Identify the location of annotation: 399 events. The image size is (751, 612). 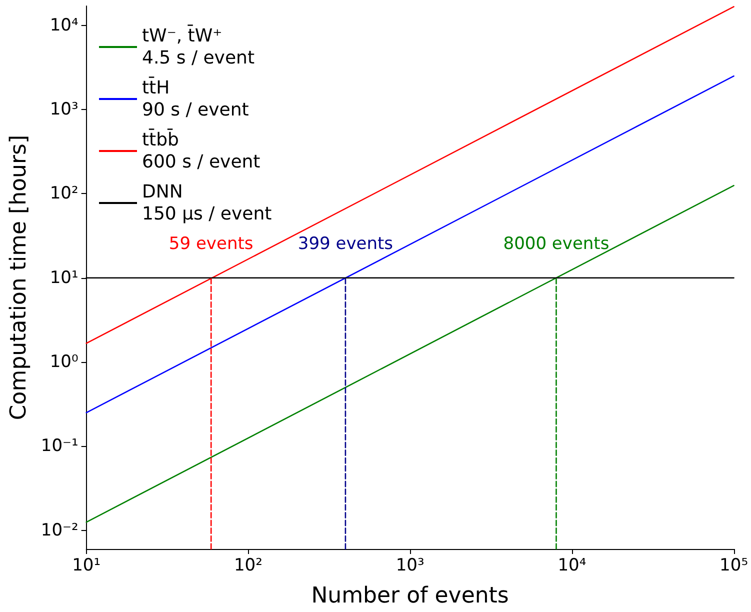
(346, 244).